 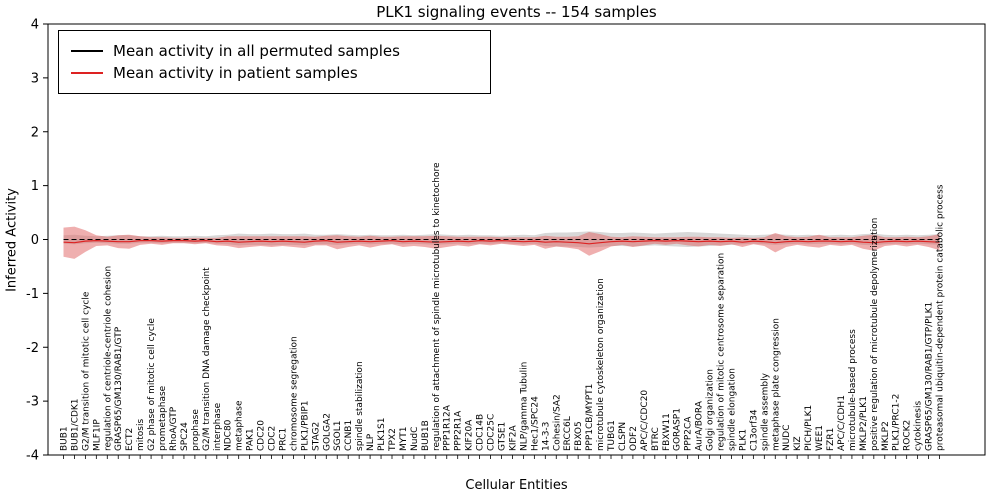 What do you see at coordinates (32, 456) in the screenshot?
I see `y-tick-label: -4` at bounding box center [32, 456].